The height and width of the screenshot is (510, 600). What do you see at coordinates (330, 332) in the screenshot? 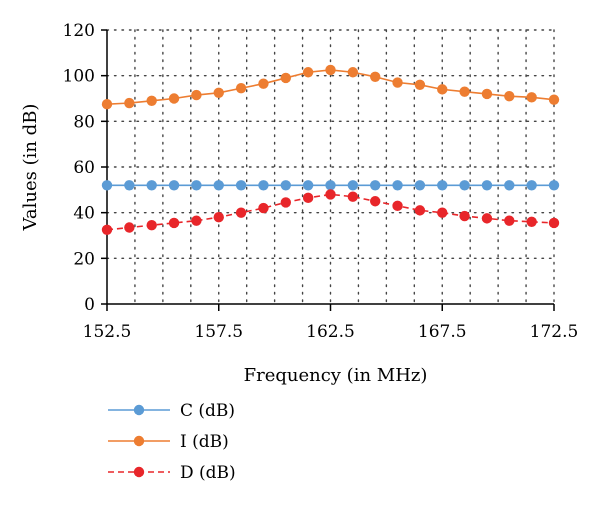
I see `x-tick-label: 162.5` at bounding box center [330, 332].